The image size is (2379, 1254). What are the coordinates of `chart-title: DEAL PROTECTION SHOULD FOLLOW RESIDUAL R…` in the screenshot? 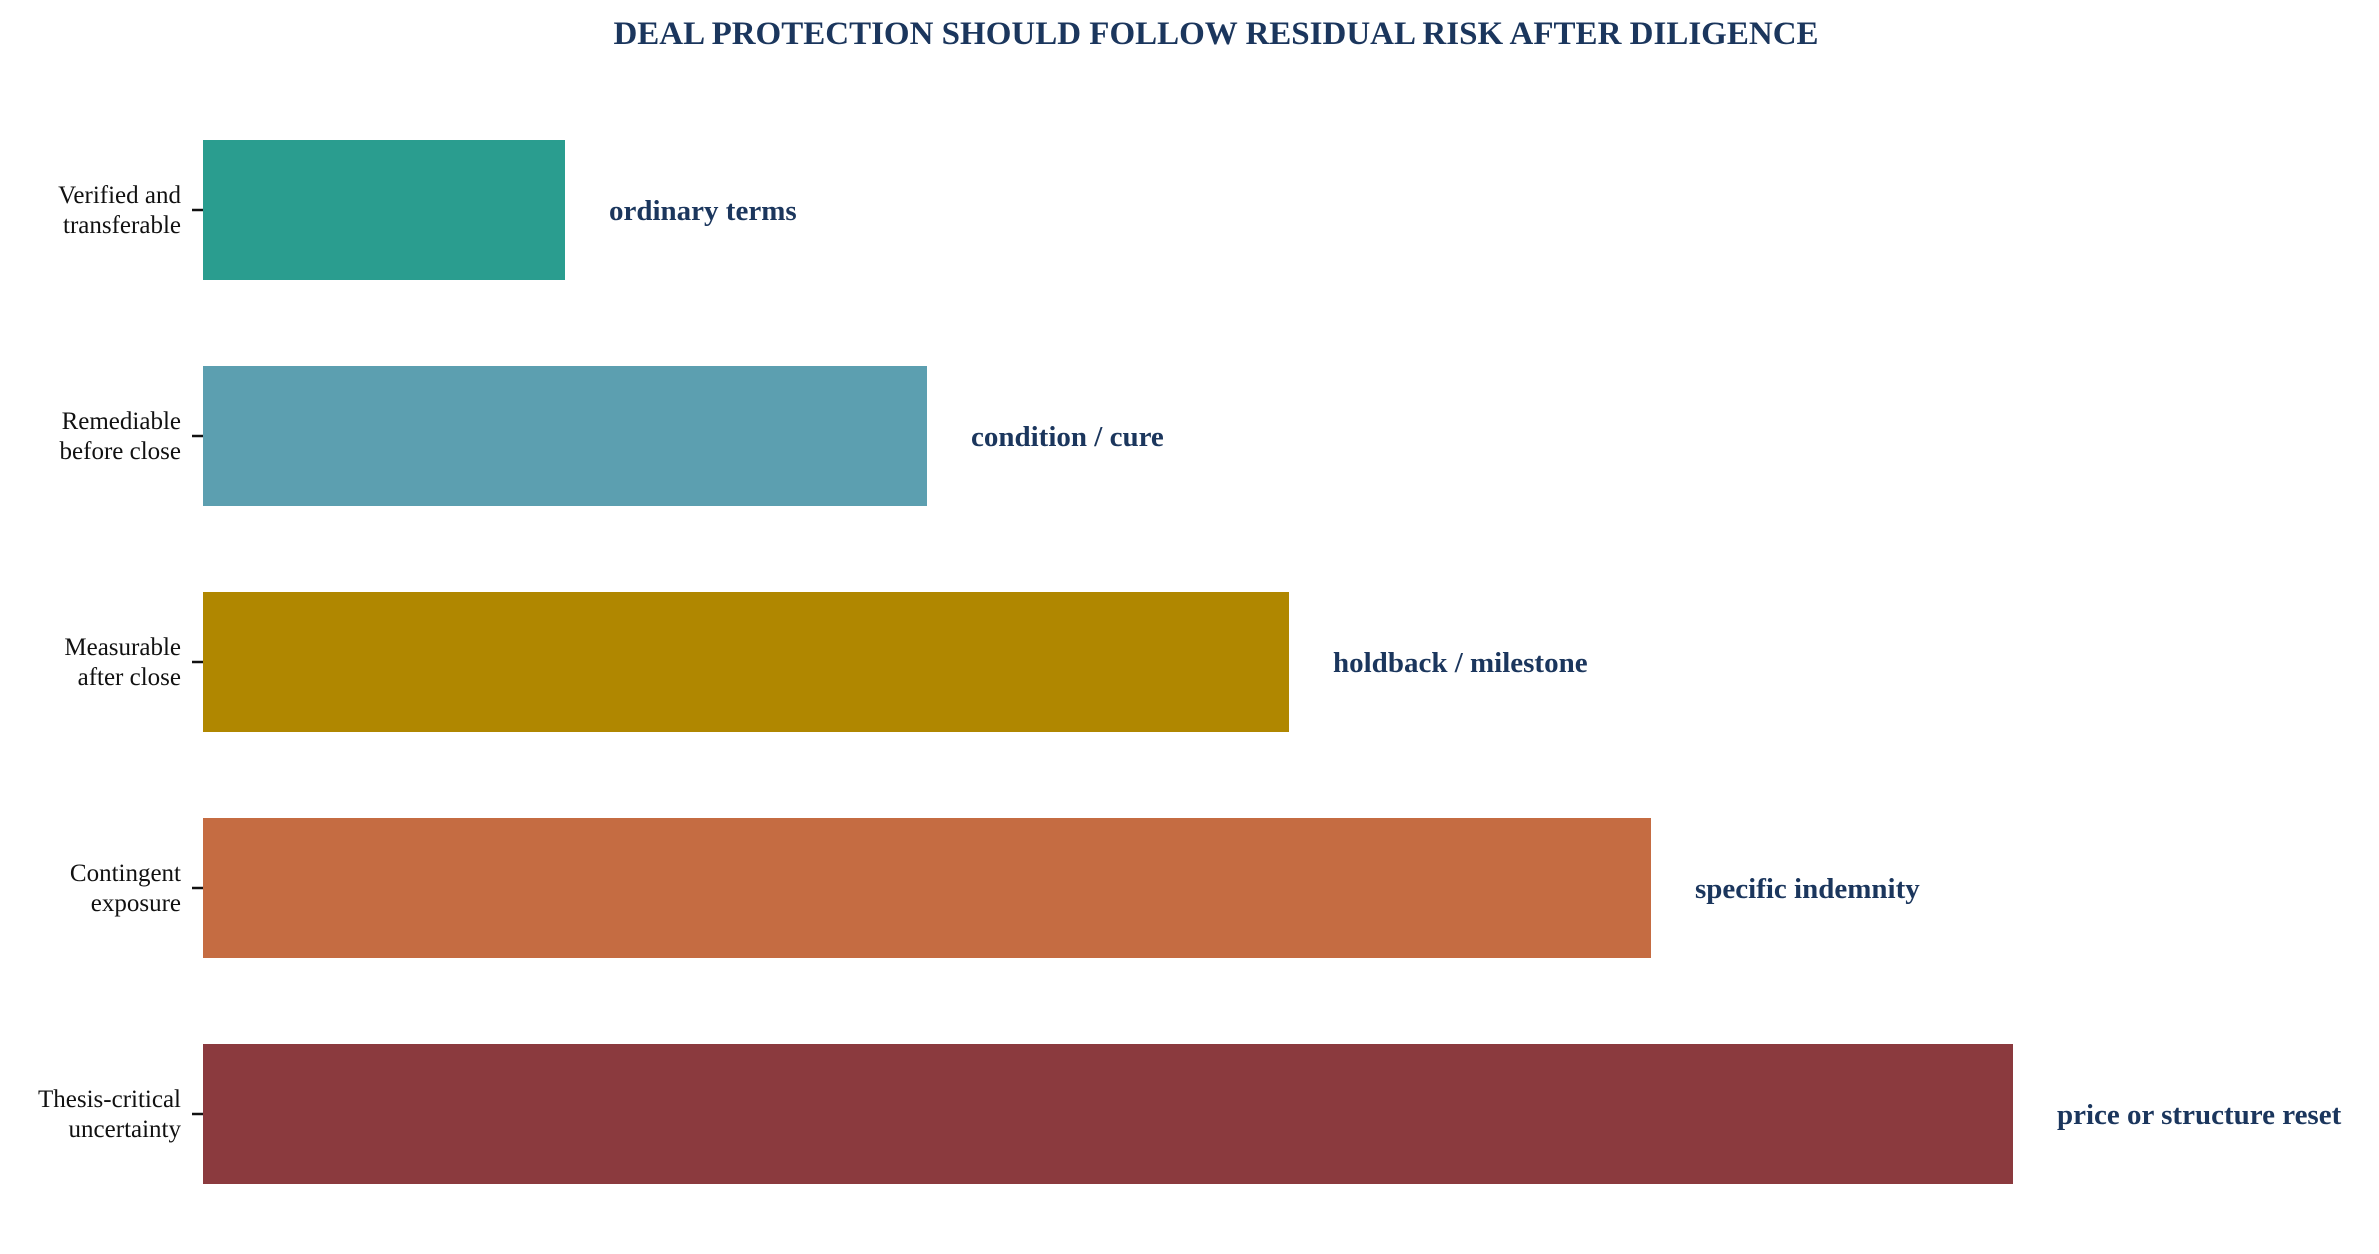 It's located at (1215, 34).